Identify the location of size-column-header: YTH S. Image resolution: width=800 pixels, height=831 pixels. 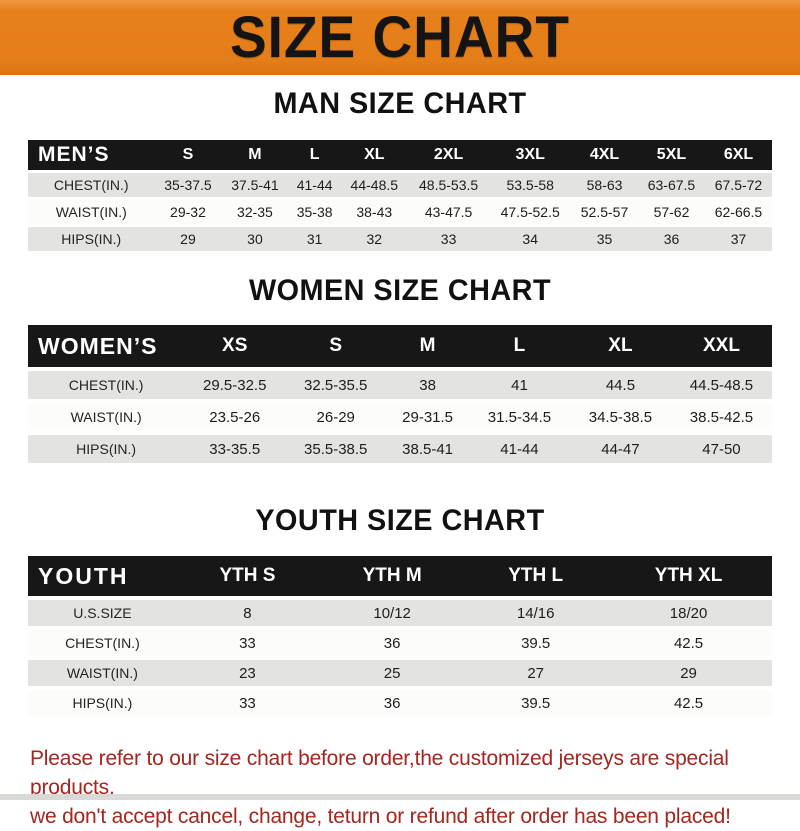
(247, 576).